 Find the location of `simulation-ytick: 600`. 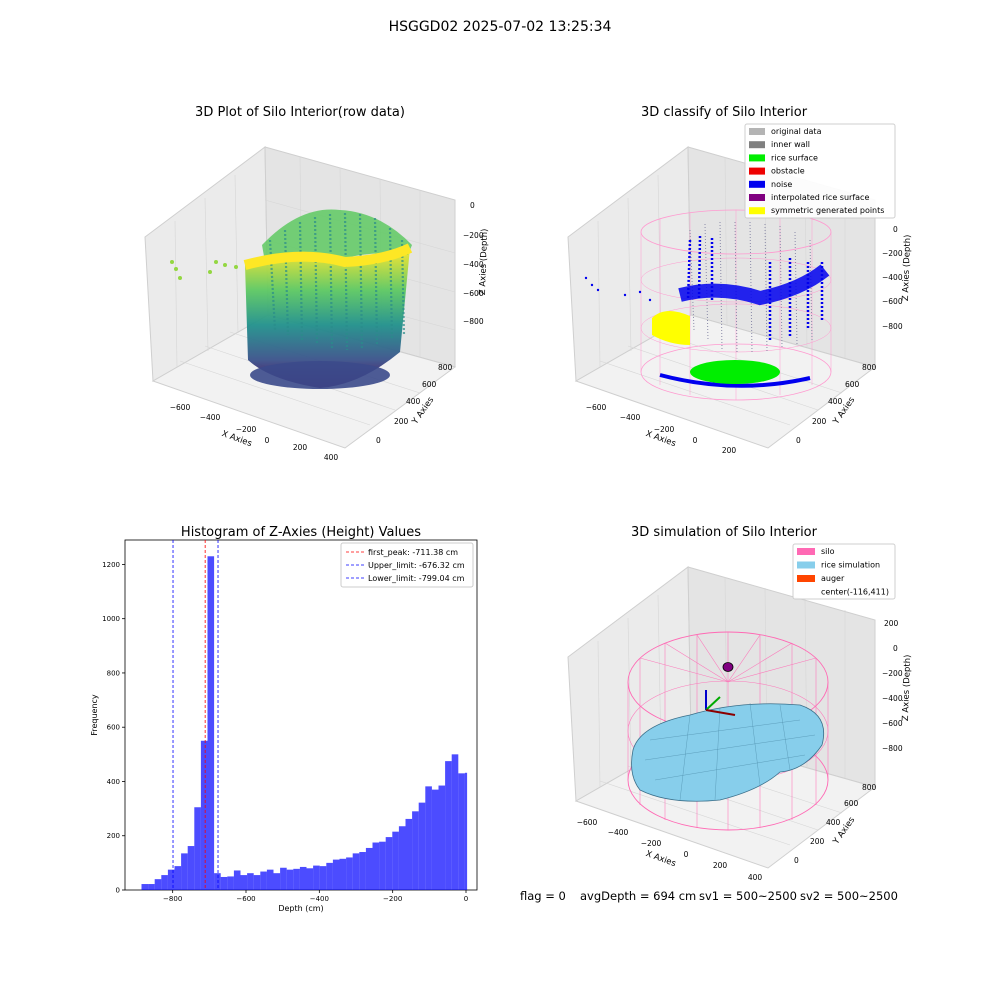

simulation-ytick: 600 is located at coordinates (851, 803).